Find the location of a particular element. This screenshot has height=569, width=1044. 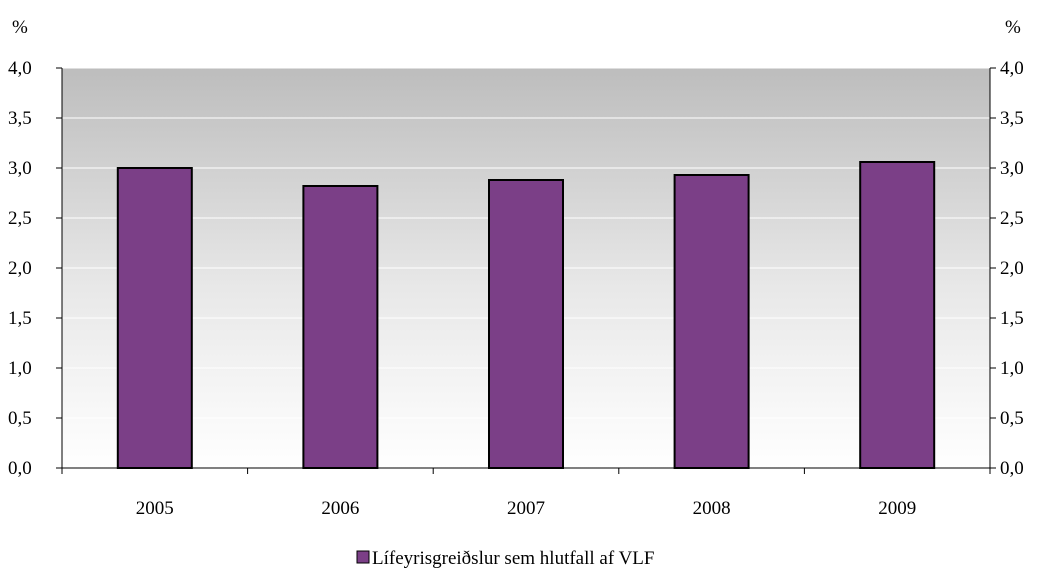

legend-label: Lífeyrisgreiðslur sem hlutfall af VLF is located at coordinates (513, 558).